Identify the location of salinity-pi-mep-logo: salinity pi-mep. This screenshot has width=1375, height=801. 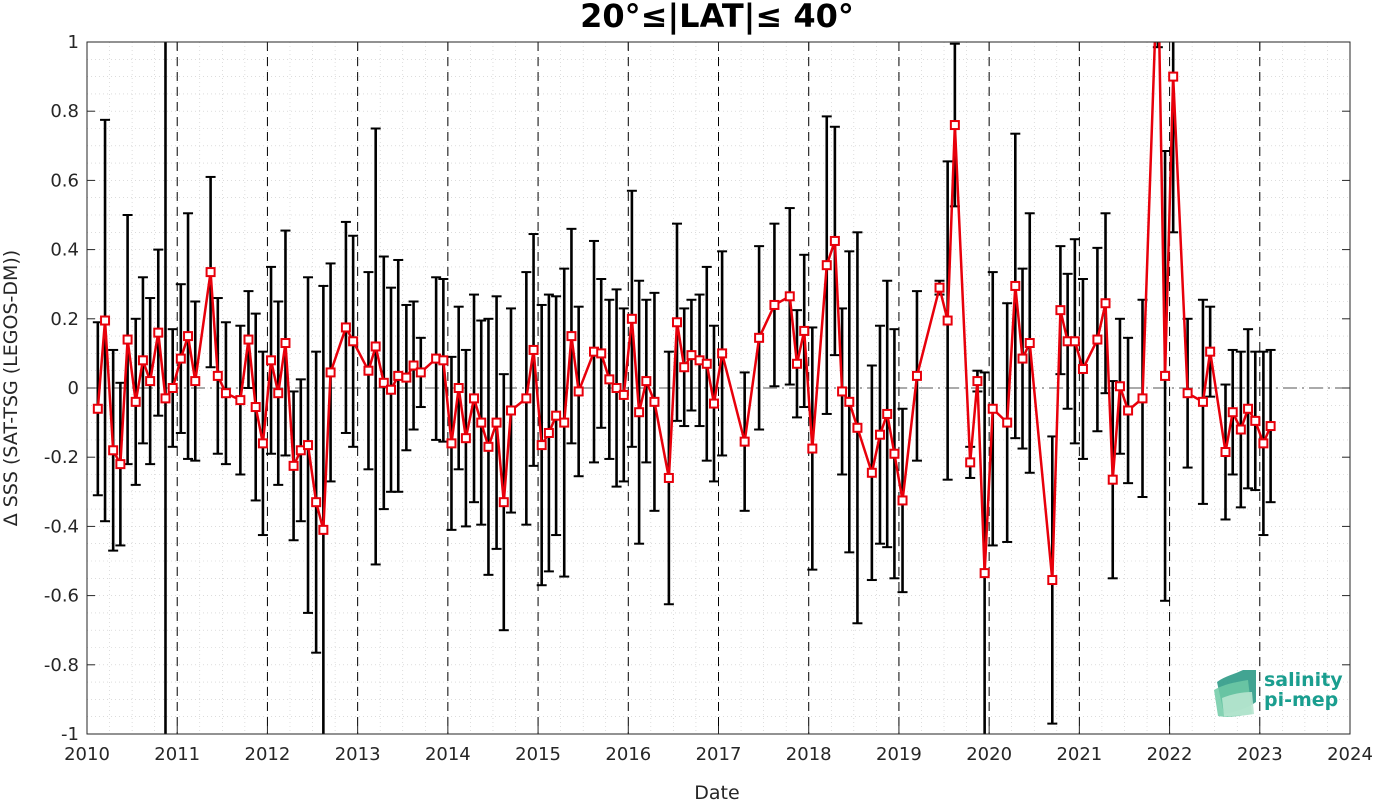
(1278, 693).